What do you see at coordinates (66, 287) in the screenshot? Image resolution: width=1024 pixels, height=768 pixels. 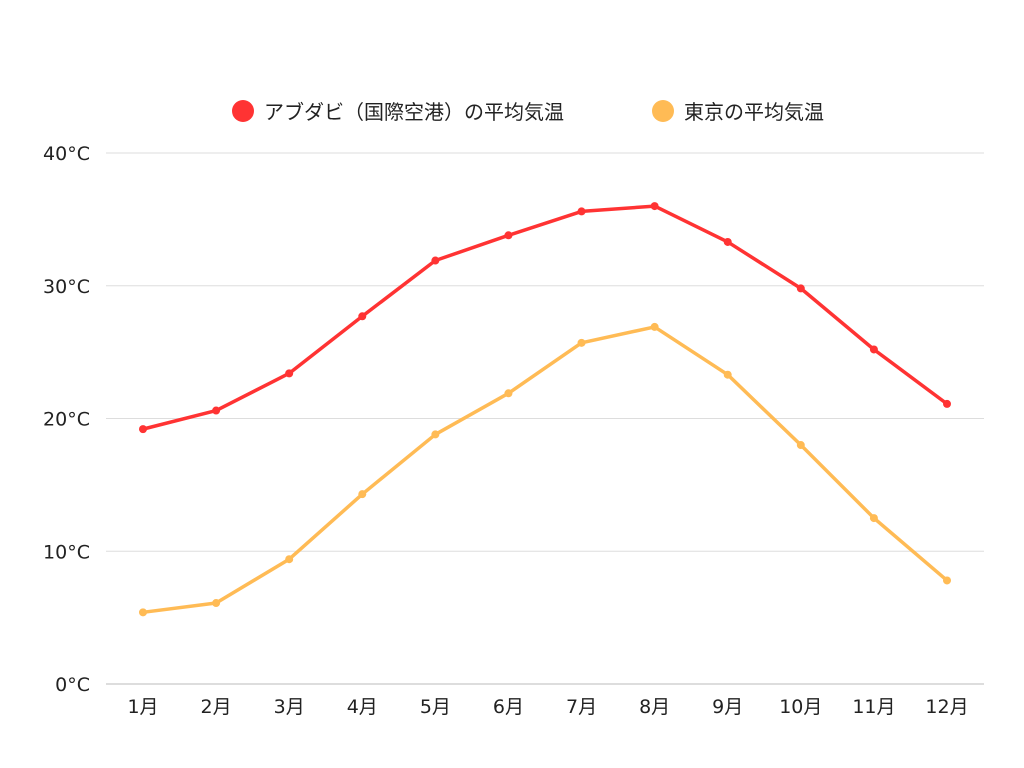 I see `y-tick-label: 30°C` at bounding box center [66, 287].